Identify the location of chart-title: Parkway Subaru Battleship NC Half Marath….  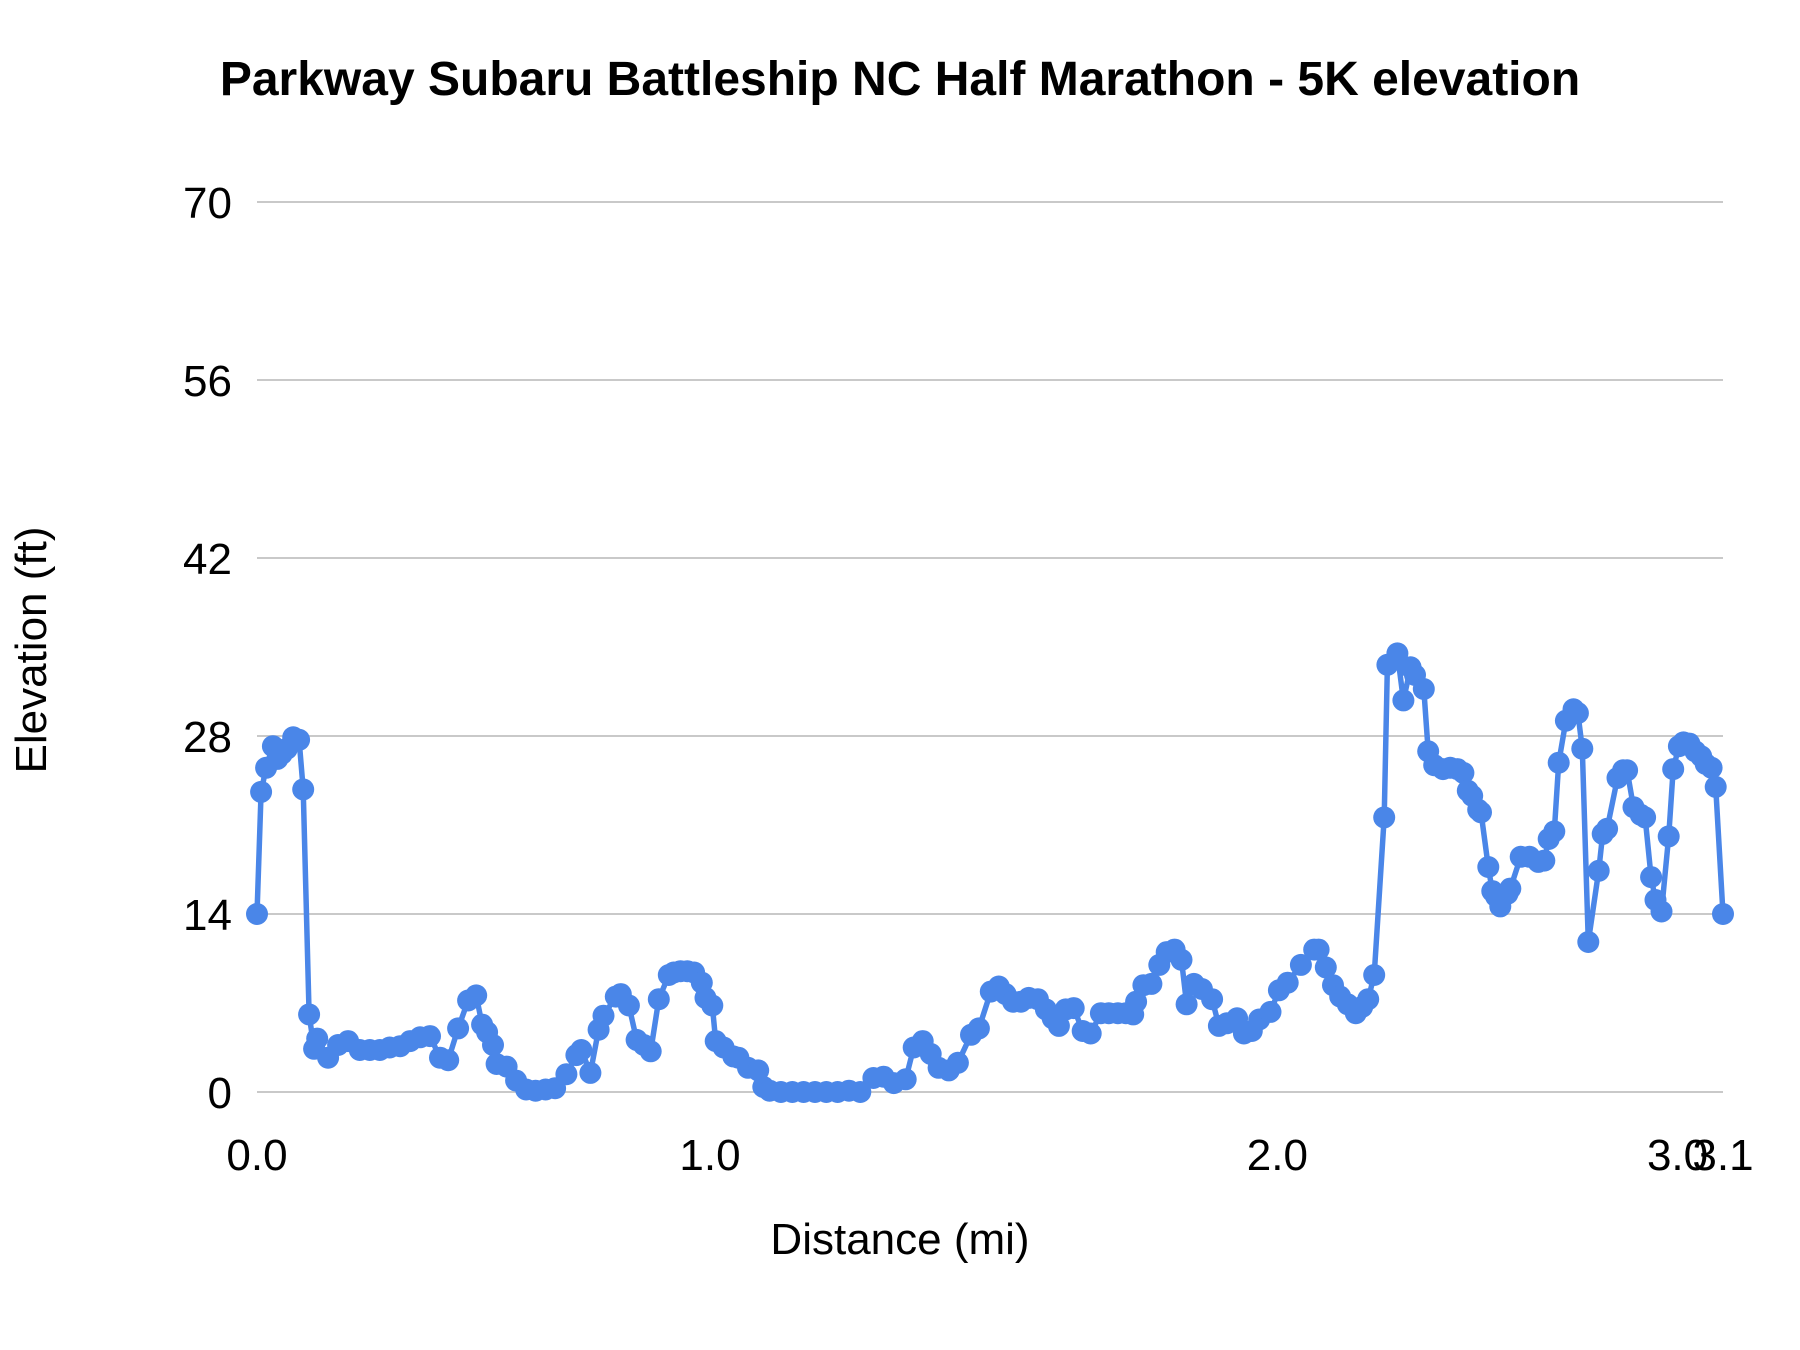
(900, 79).